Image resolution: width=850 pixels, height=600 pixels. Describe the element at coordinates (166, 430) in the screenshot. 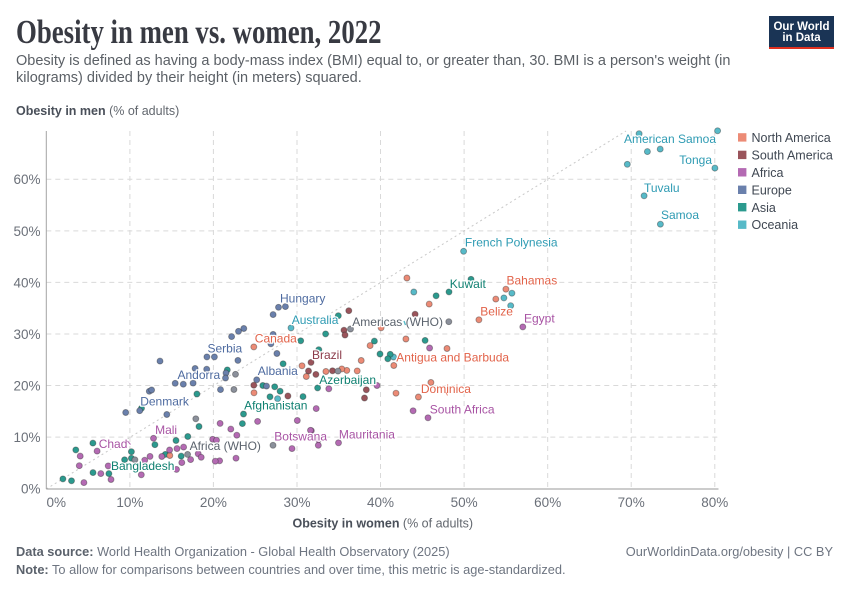

I see `svg-text: Mali` at that location.